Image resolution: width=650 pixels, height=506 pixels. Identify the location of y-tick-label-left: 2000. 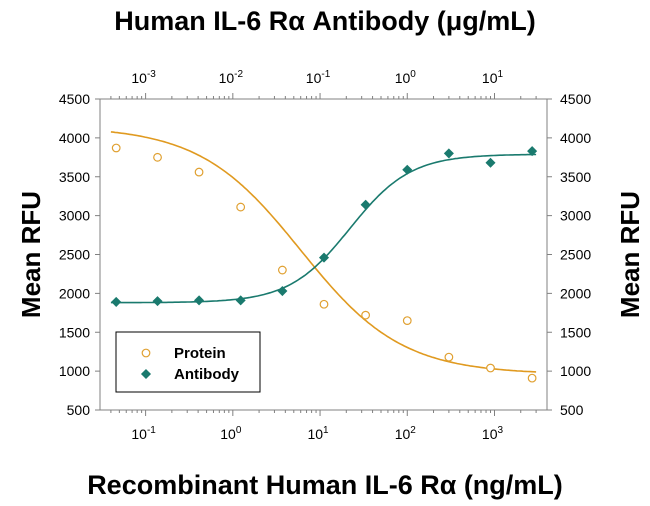
(74, 293).